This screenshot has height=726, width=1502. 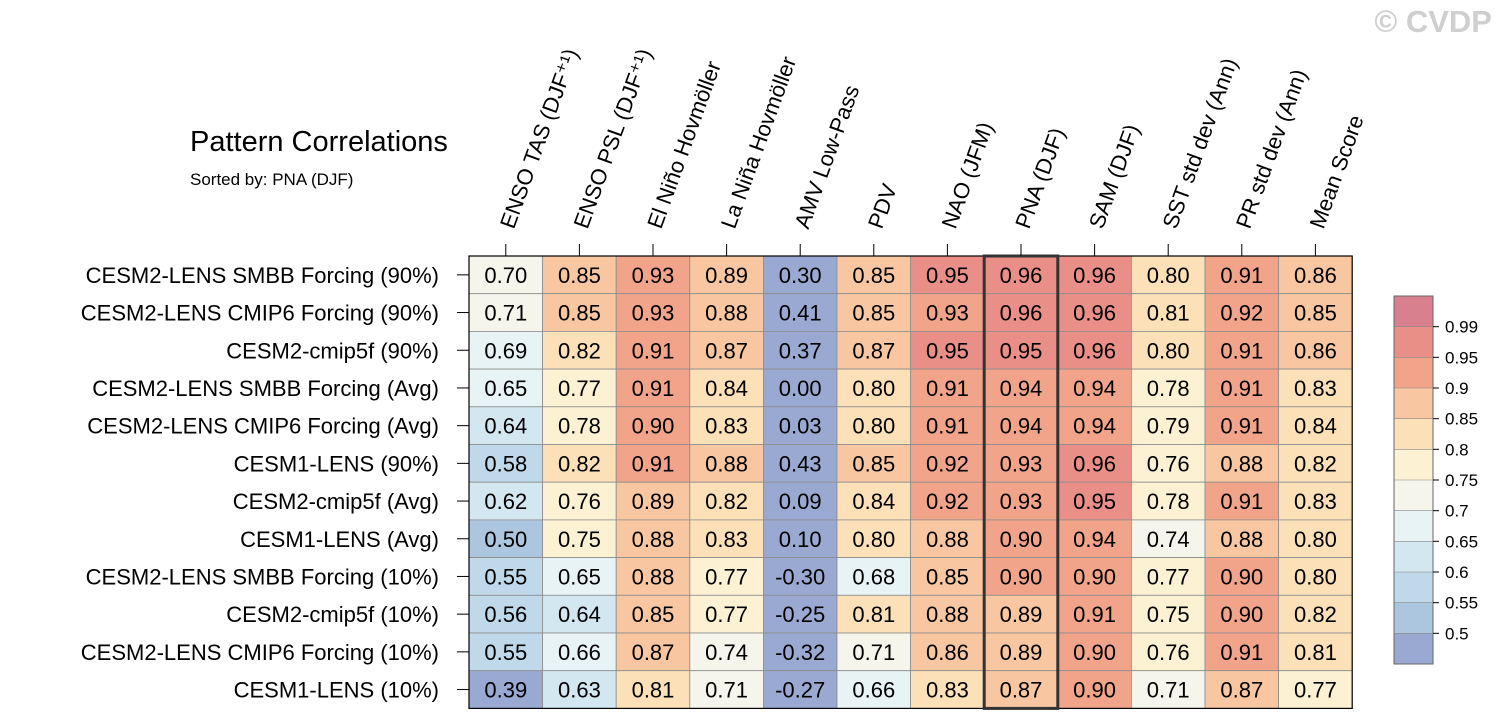 I want to click on cell-value-label: 0.37, so click(x=800, y=350).